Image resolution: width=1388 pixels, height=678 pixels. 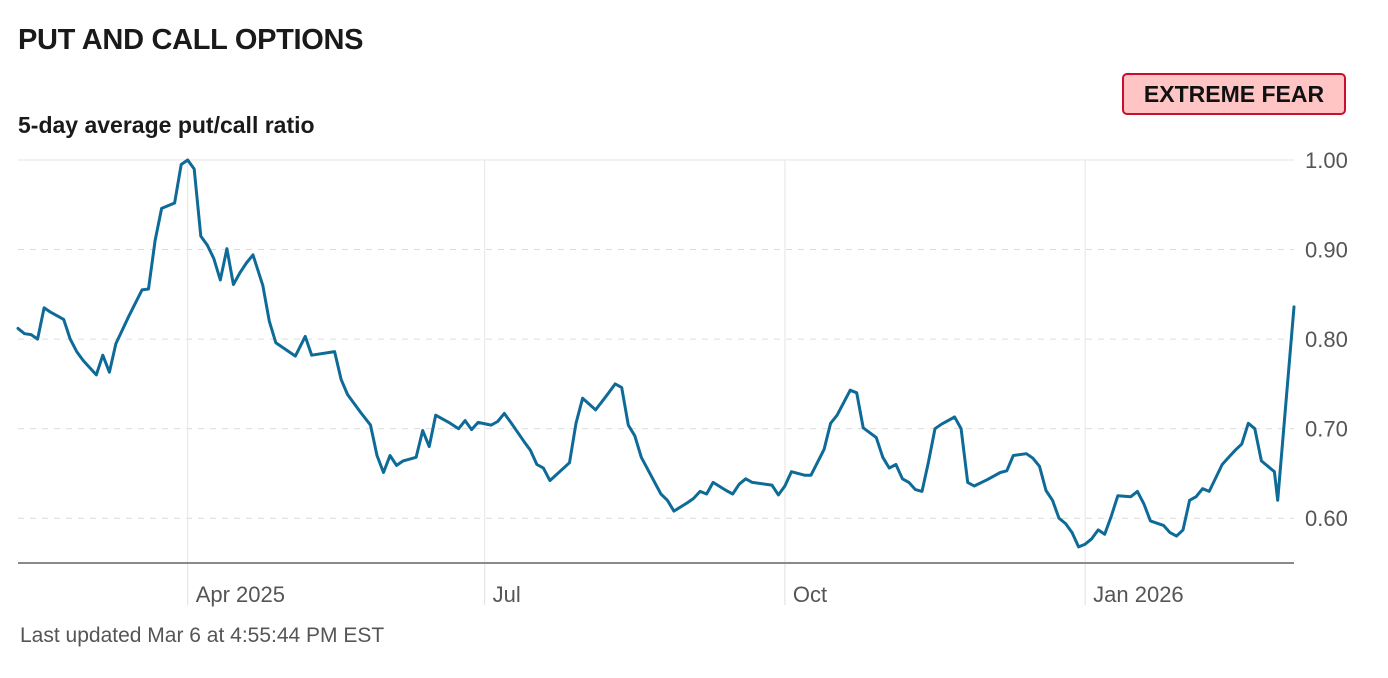 I want to click on x-tick-label: Oct, so click(x=810, y=594).